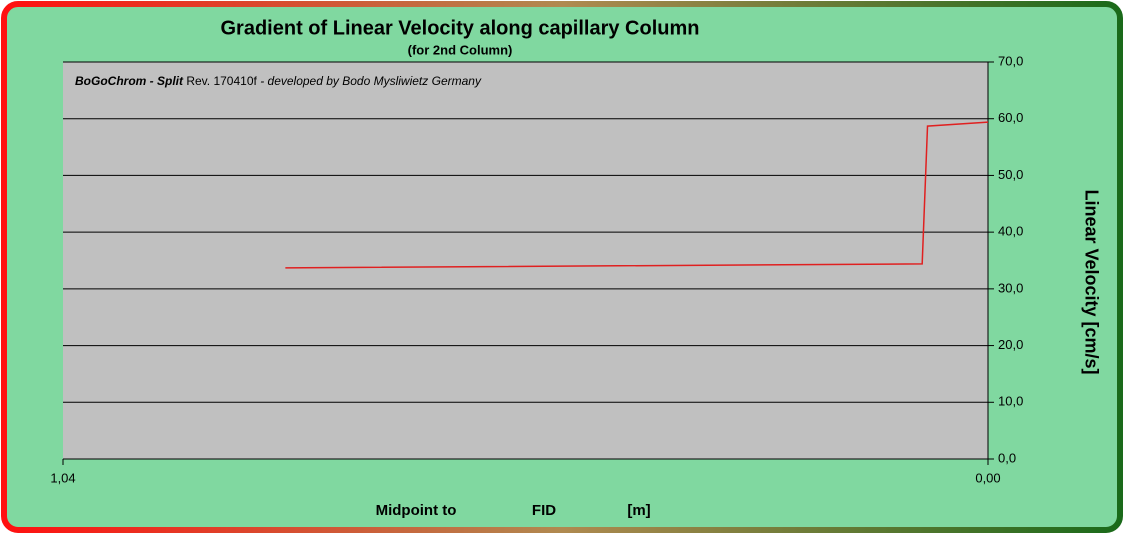 This screenshot has height=539, width=1124. I want to click on y-tick-label: 50,0, so click(1010, 174).